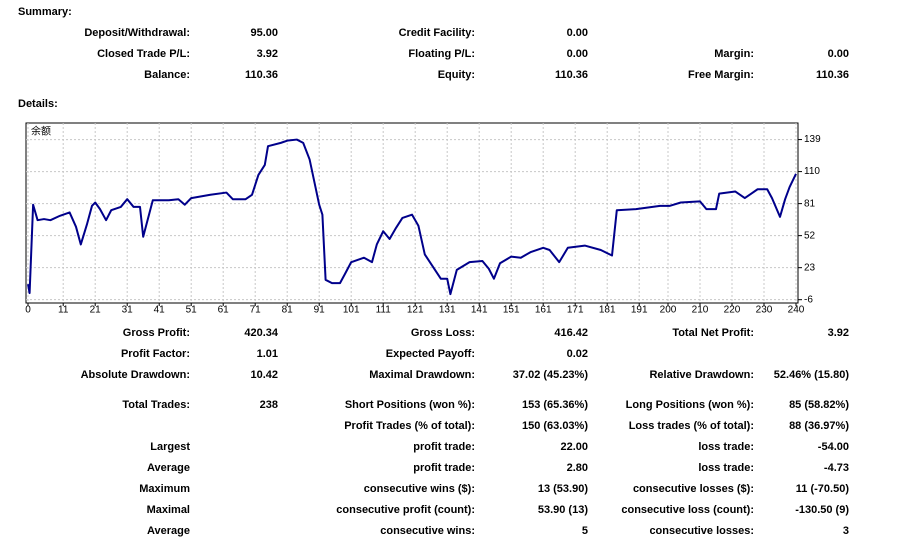 Image resolution: width=920 pixels, height=546 pixels. Describe the element at coordinates (419, 489) in the screenshot. I see `label: consecutive wins ($):` at that location.